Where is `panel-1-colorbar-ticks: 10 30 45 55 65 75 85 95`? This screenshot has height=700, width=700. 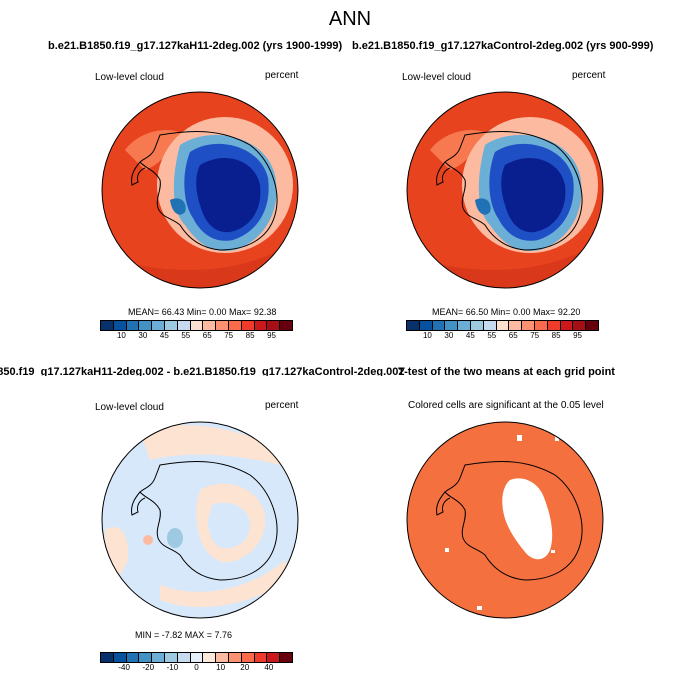
panel-1-colorbar-ticks: 10 30 45 55 65 75 85 95 is located at coordinates (196, 336).